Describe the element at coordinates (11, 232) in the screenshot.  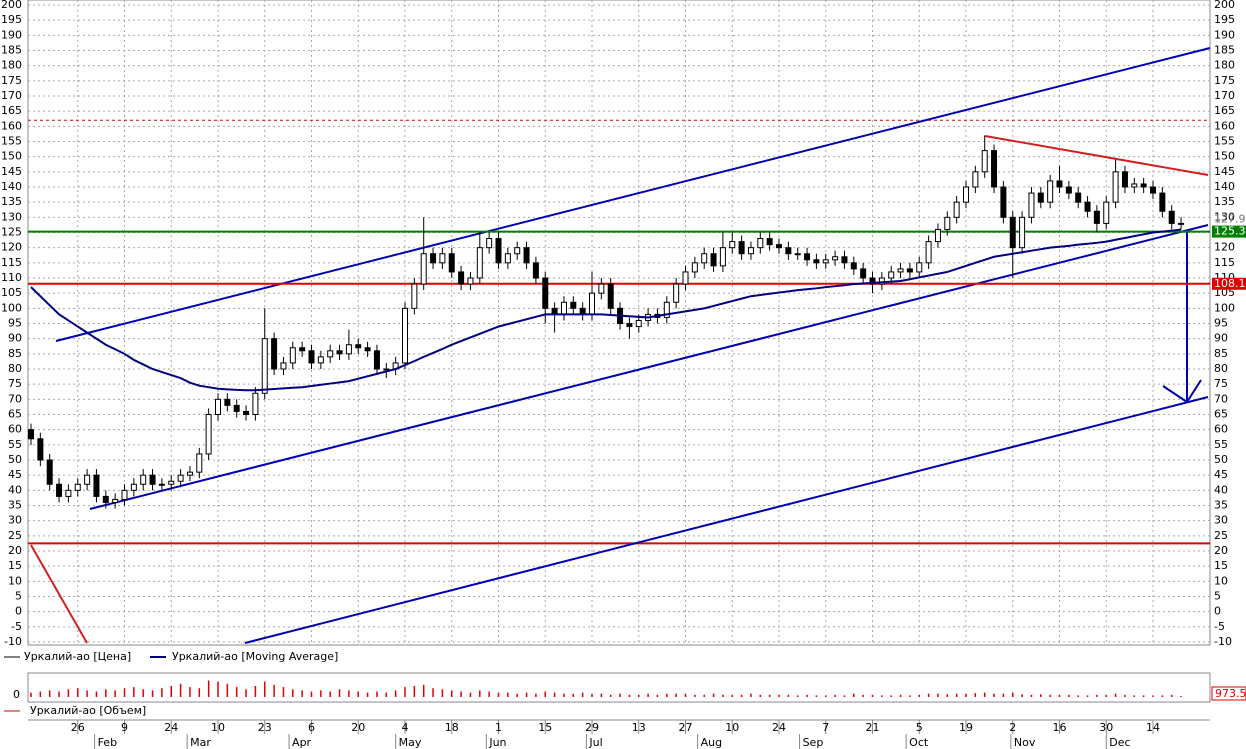
I see `y-tick-label: 125` at that location.